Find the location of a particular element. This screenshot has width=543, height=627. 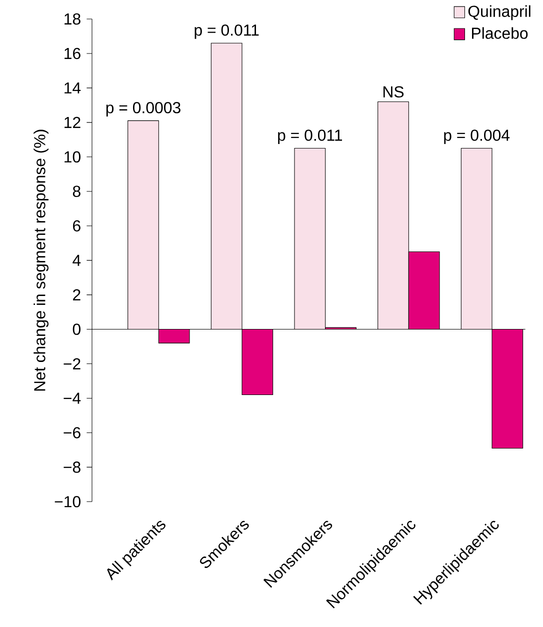

y-tick-label: −4 is located at coordinates (72, 398).